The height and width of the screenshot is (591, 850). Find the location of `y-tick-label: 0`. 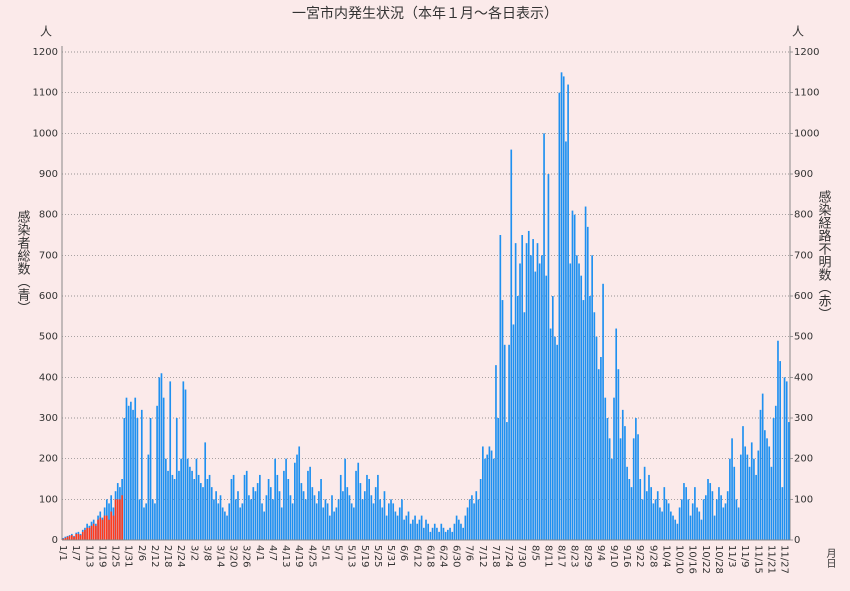

y-tick-label: 0 is located at coordinates (55, 540).